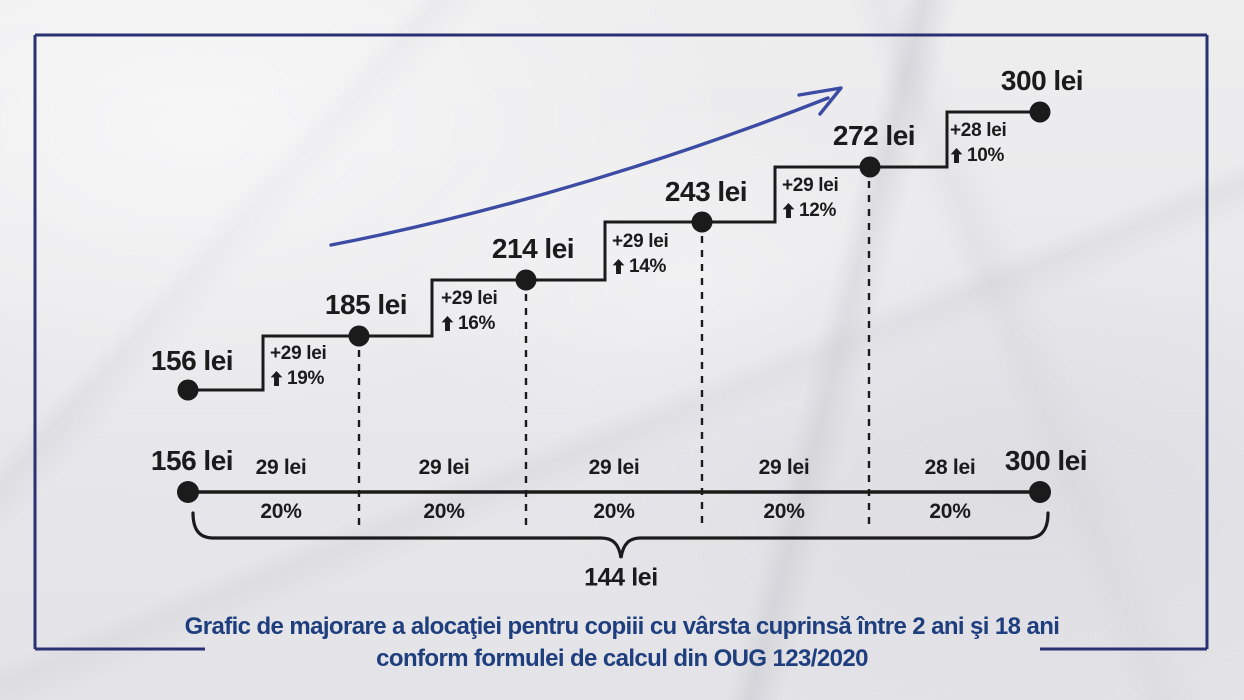  What do you see at coordinates (640, 254) in the screenshot?
I see `increase-annotation-3: +29 lei 14%` at bounding box center [640, 254].